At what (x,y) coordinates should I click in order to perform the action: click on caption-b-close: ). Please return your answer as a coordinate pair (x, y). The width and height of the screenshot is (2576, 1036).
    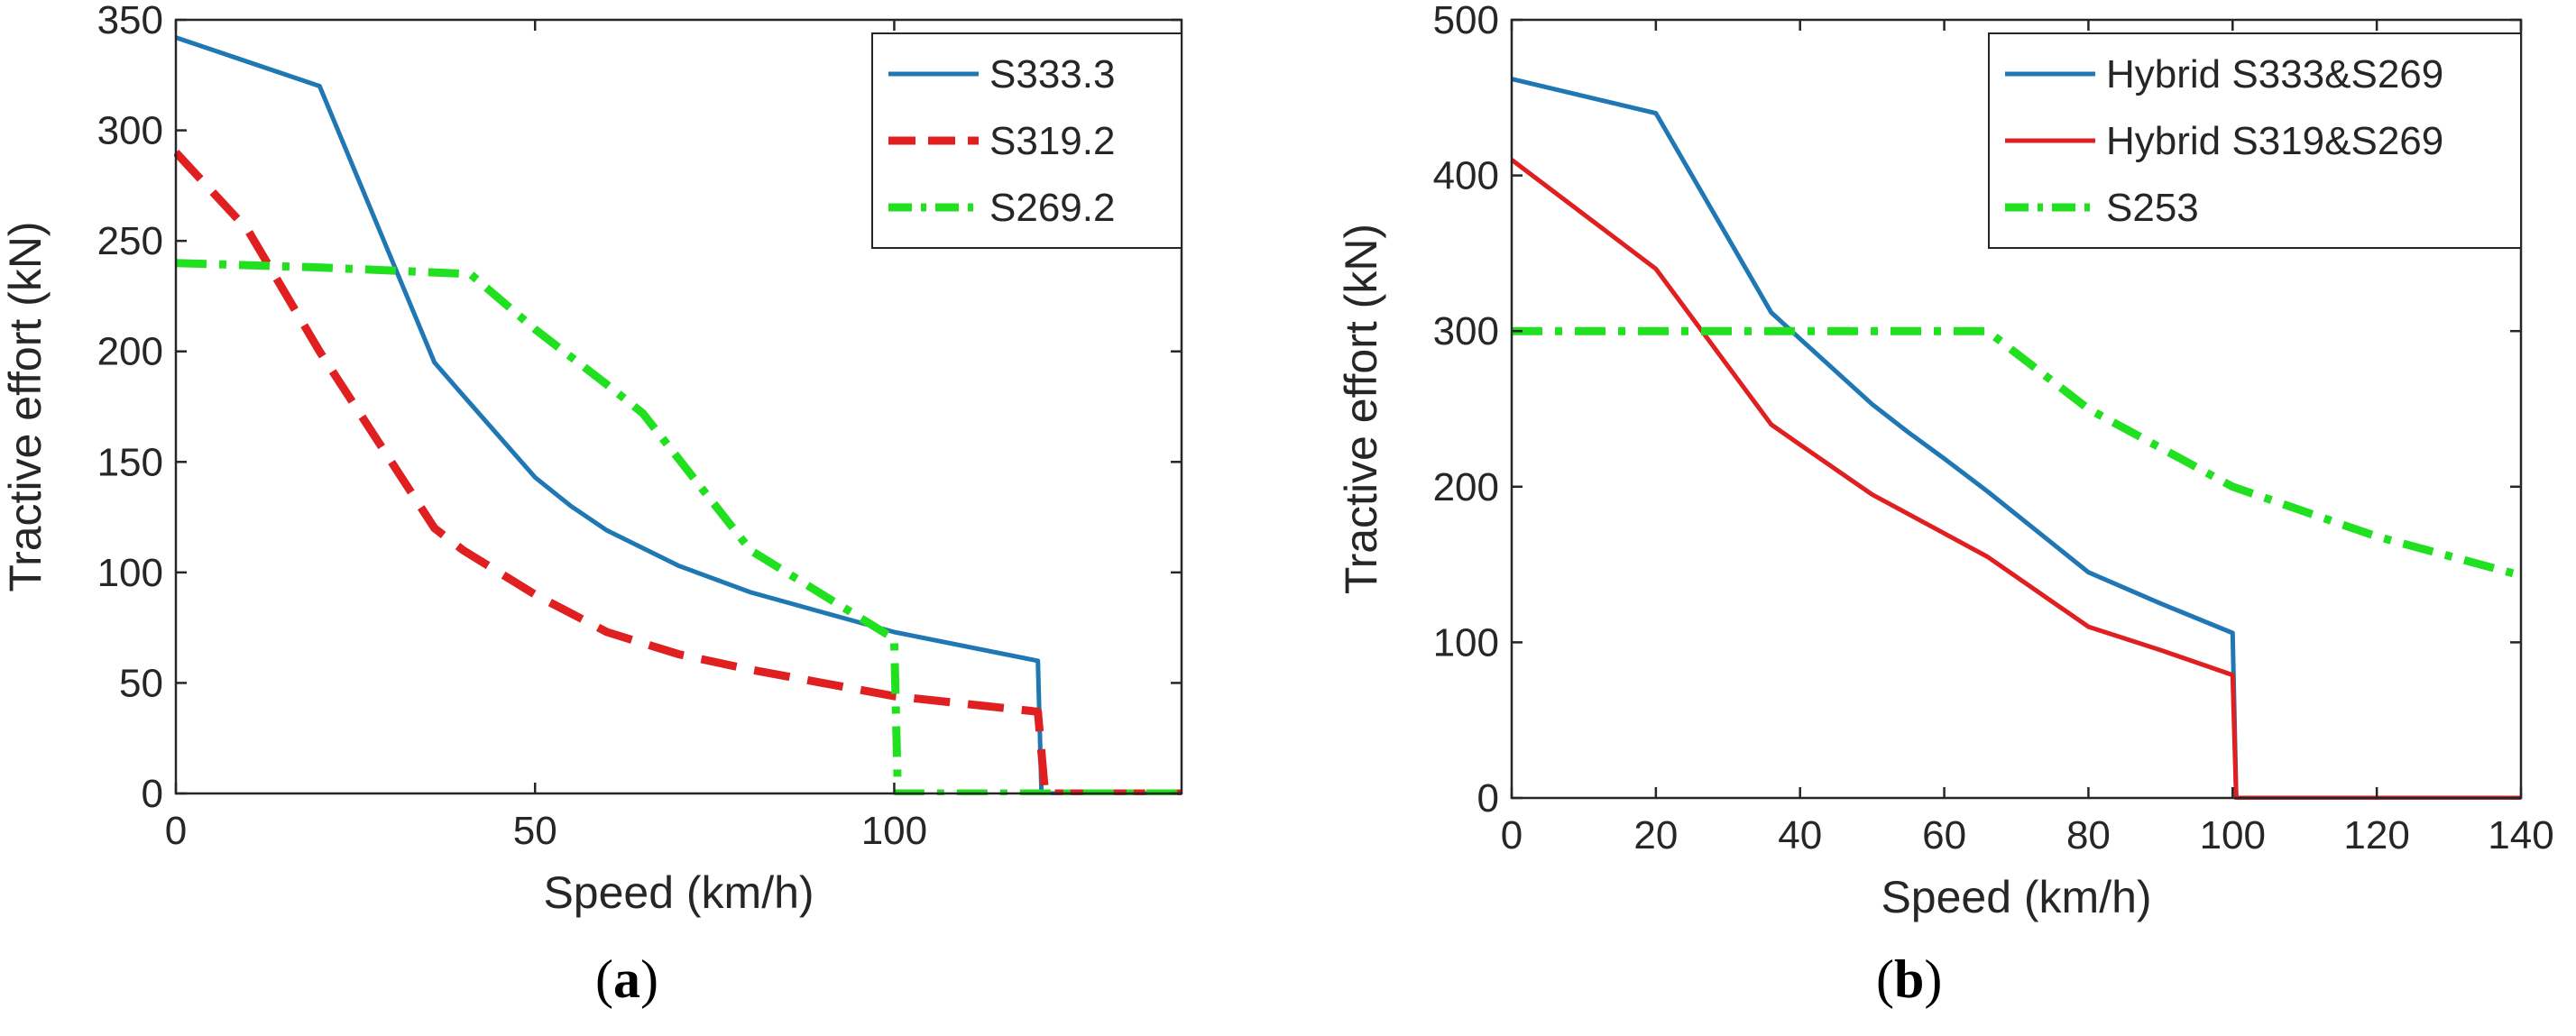
    Looking at the image, I should click on (1934, 979).